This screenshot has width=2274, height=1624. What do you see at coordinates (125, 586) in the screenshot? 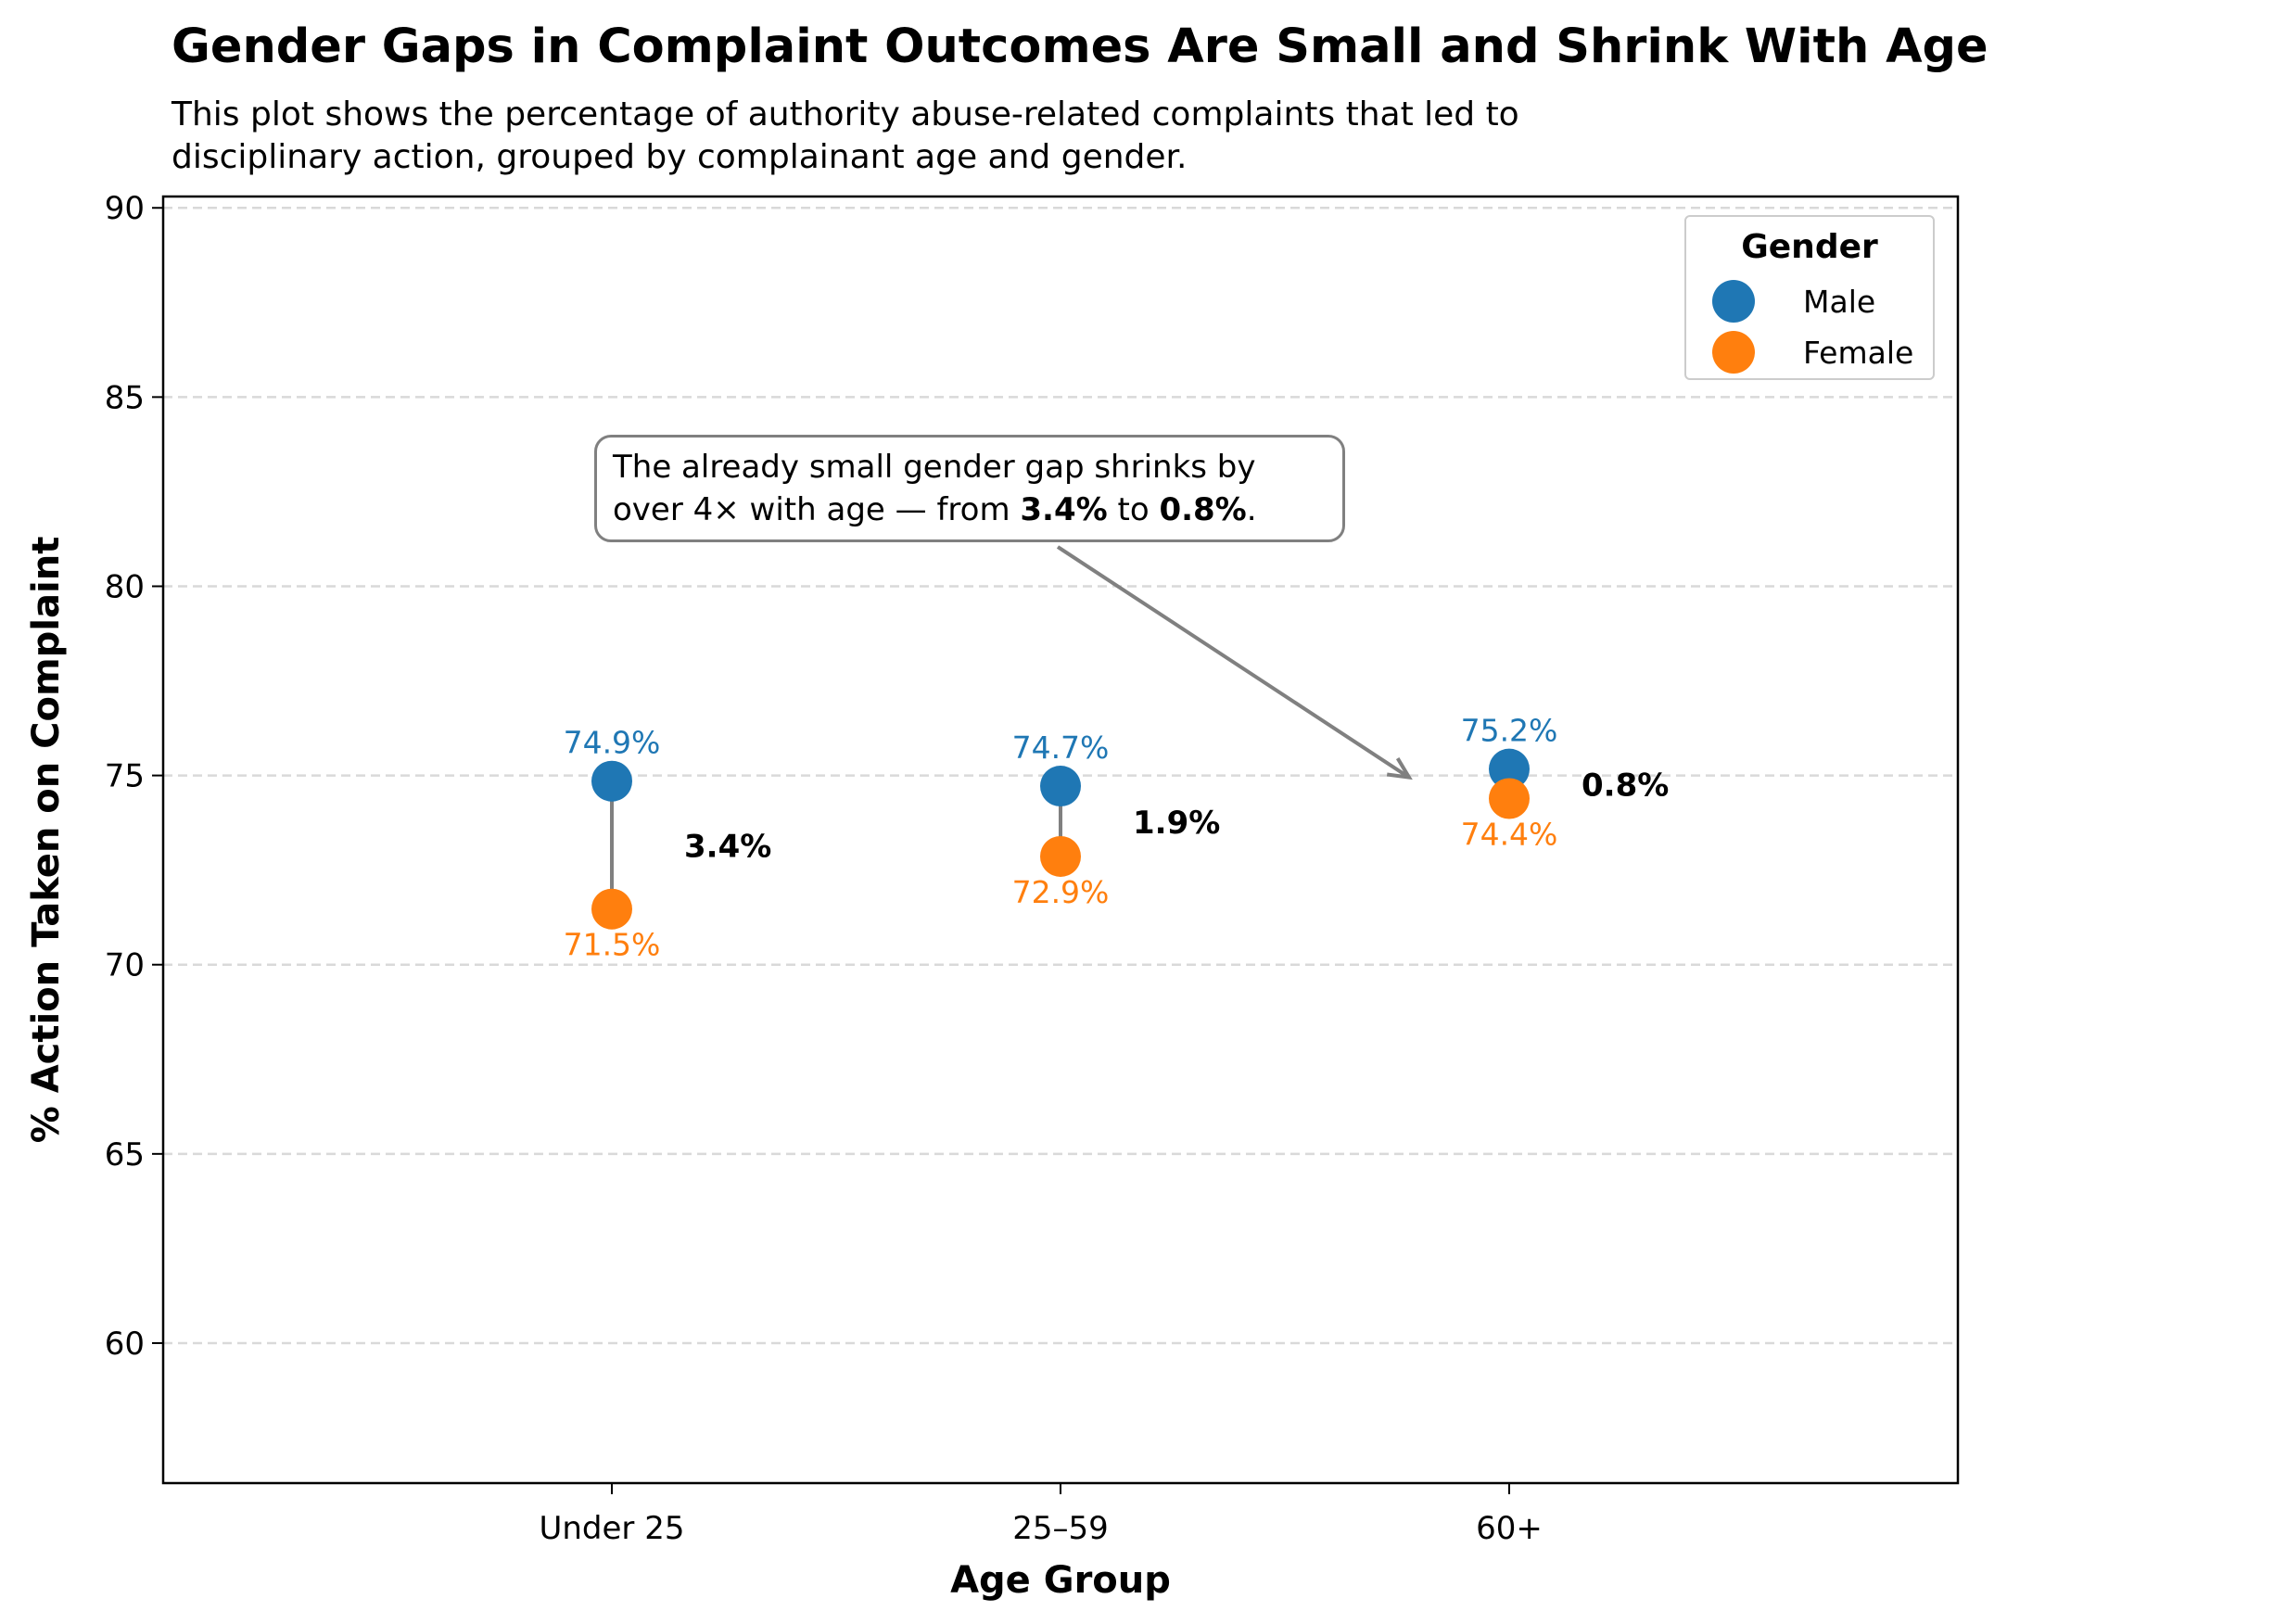
I see `y-tick-label: 80` at bounding box center [125, 586].